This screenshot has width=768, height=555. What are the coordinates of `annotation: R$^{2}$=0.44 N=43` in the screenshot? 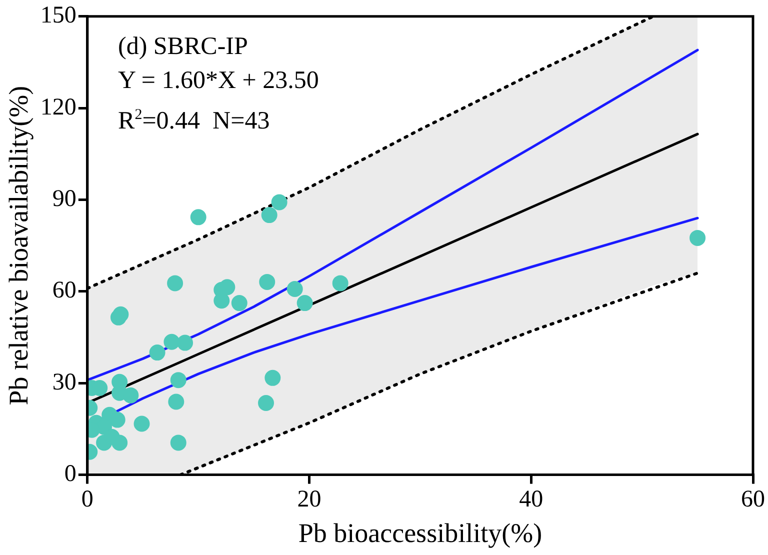 It's located at (194, 121).